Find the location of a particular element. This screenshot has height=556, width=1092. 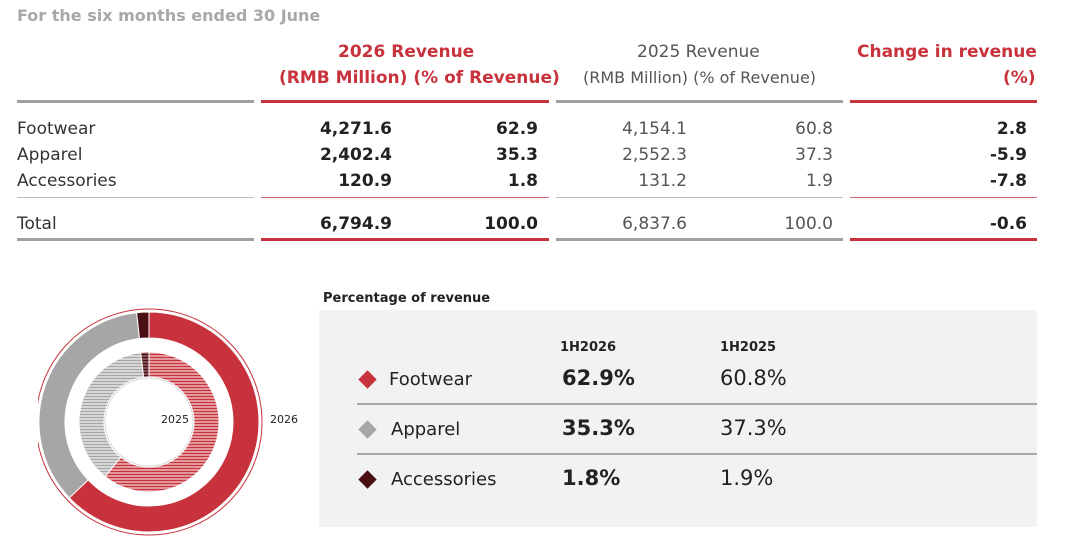

revenue-donut-chart: 2025 2026 is located at coordinates (168, 422).